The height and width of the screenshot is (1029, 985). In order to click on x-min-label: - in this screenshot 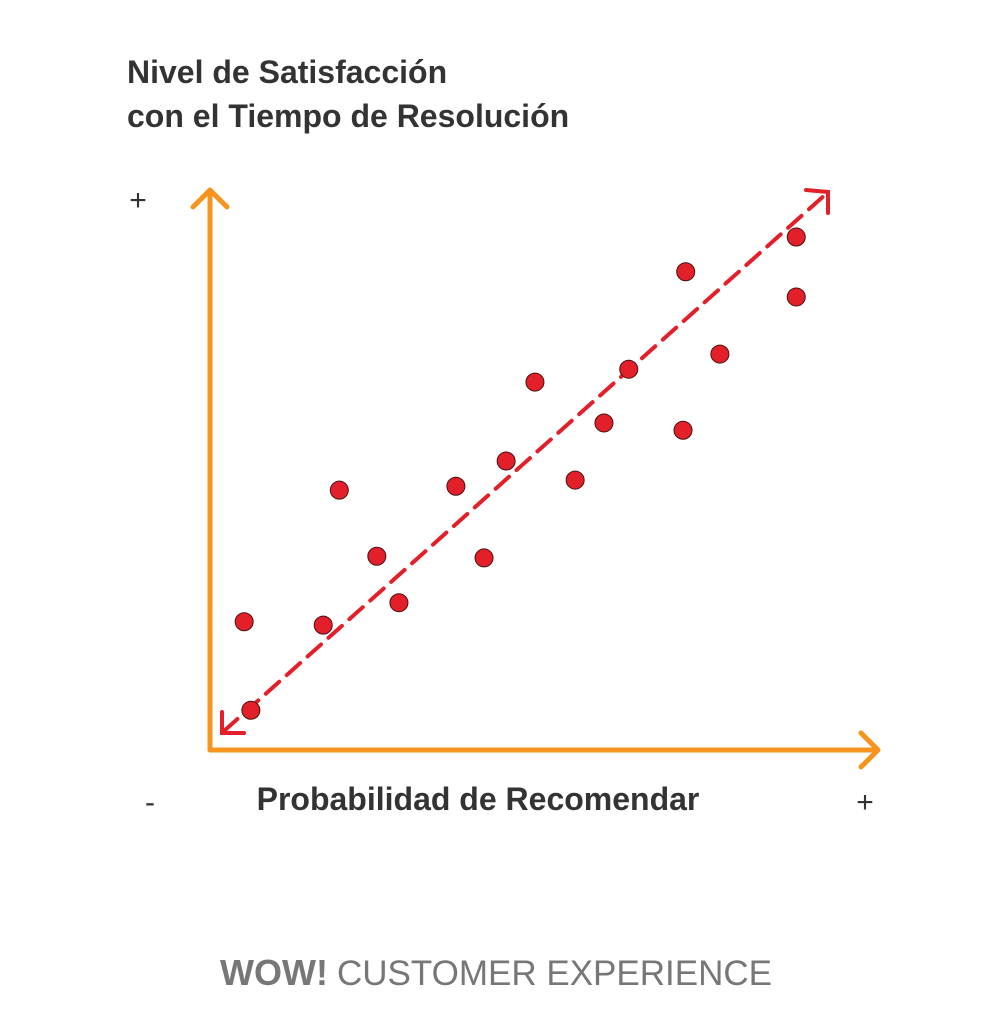, I will do `click(150, 802)`.